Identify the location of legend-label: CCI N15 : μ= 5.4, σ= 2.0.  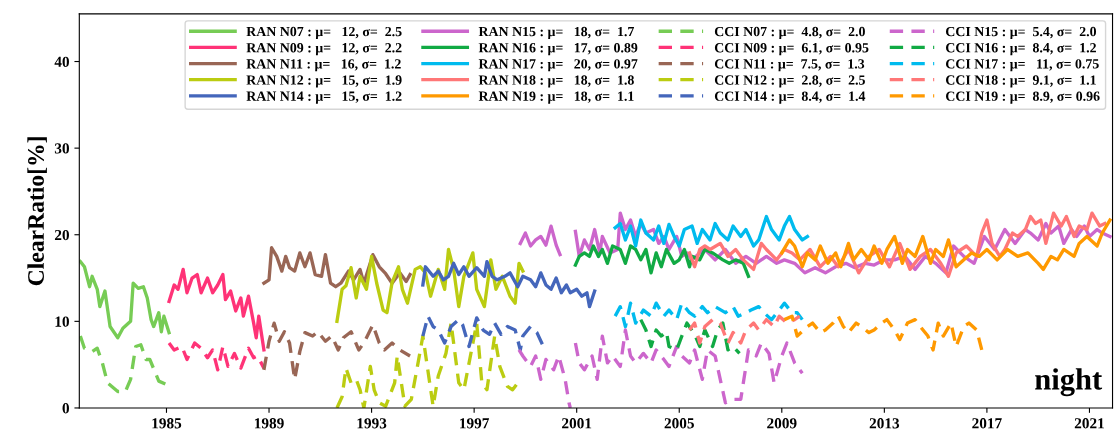
(1021, 33).